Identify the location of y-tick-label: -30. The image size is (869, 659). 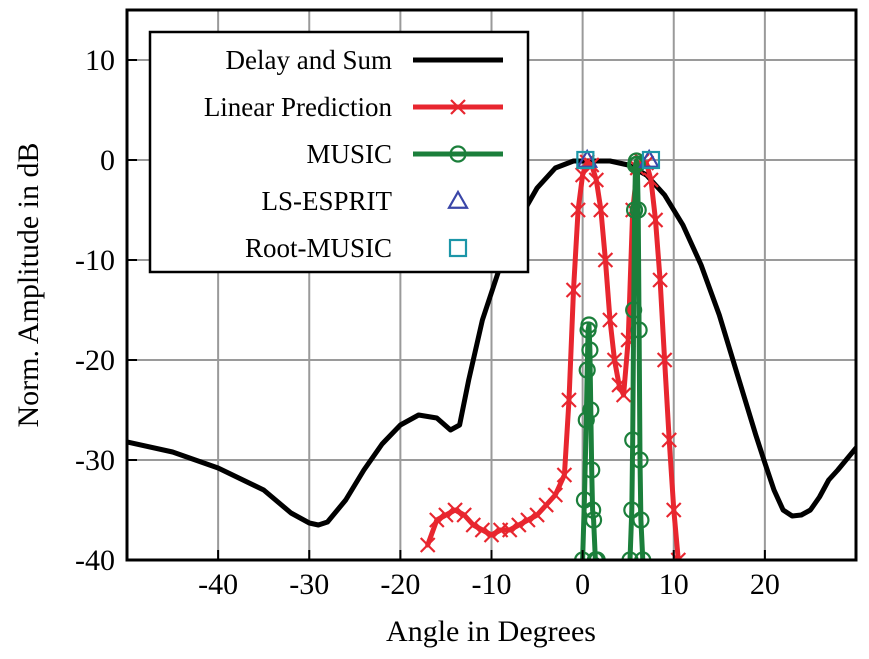
(95, 460).